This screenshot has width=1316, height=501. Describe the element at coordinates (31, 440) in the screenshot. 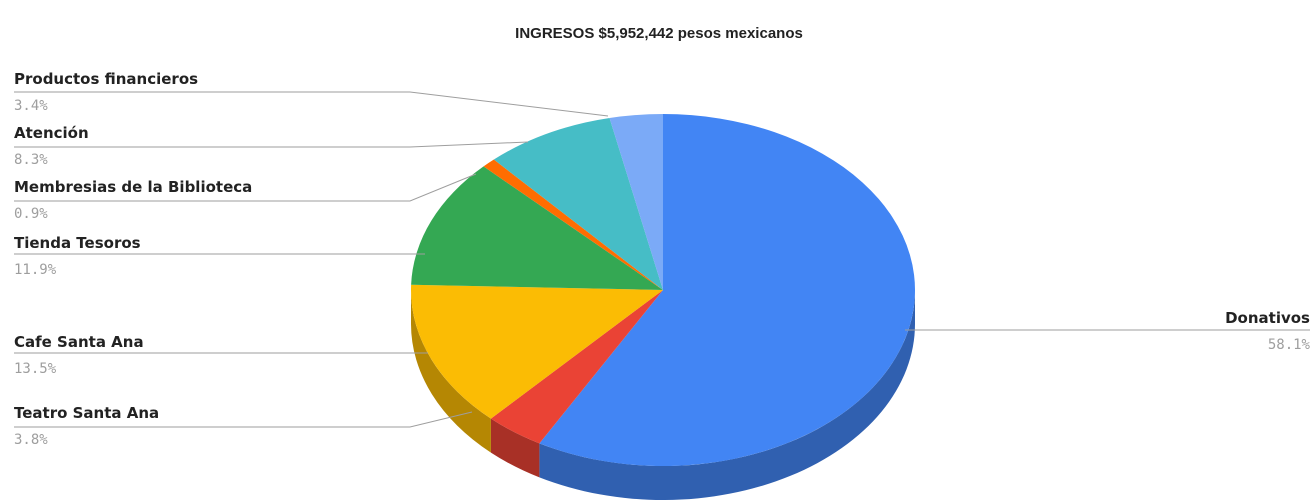

I see `slice-percent-teatro-santa-ana: 3.8%` at that location.